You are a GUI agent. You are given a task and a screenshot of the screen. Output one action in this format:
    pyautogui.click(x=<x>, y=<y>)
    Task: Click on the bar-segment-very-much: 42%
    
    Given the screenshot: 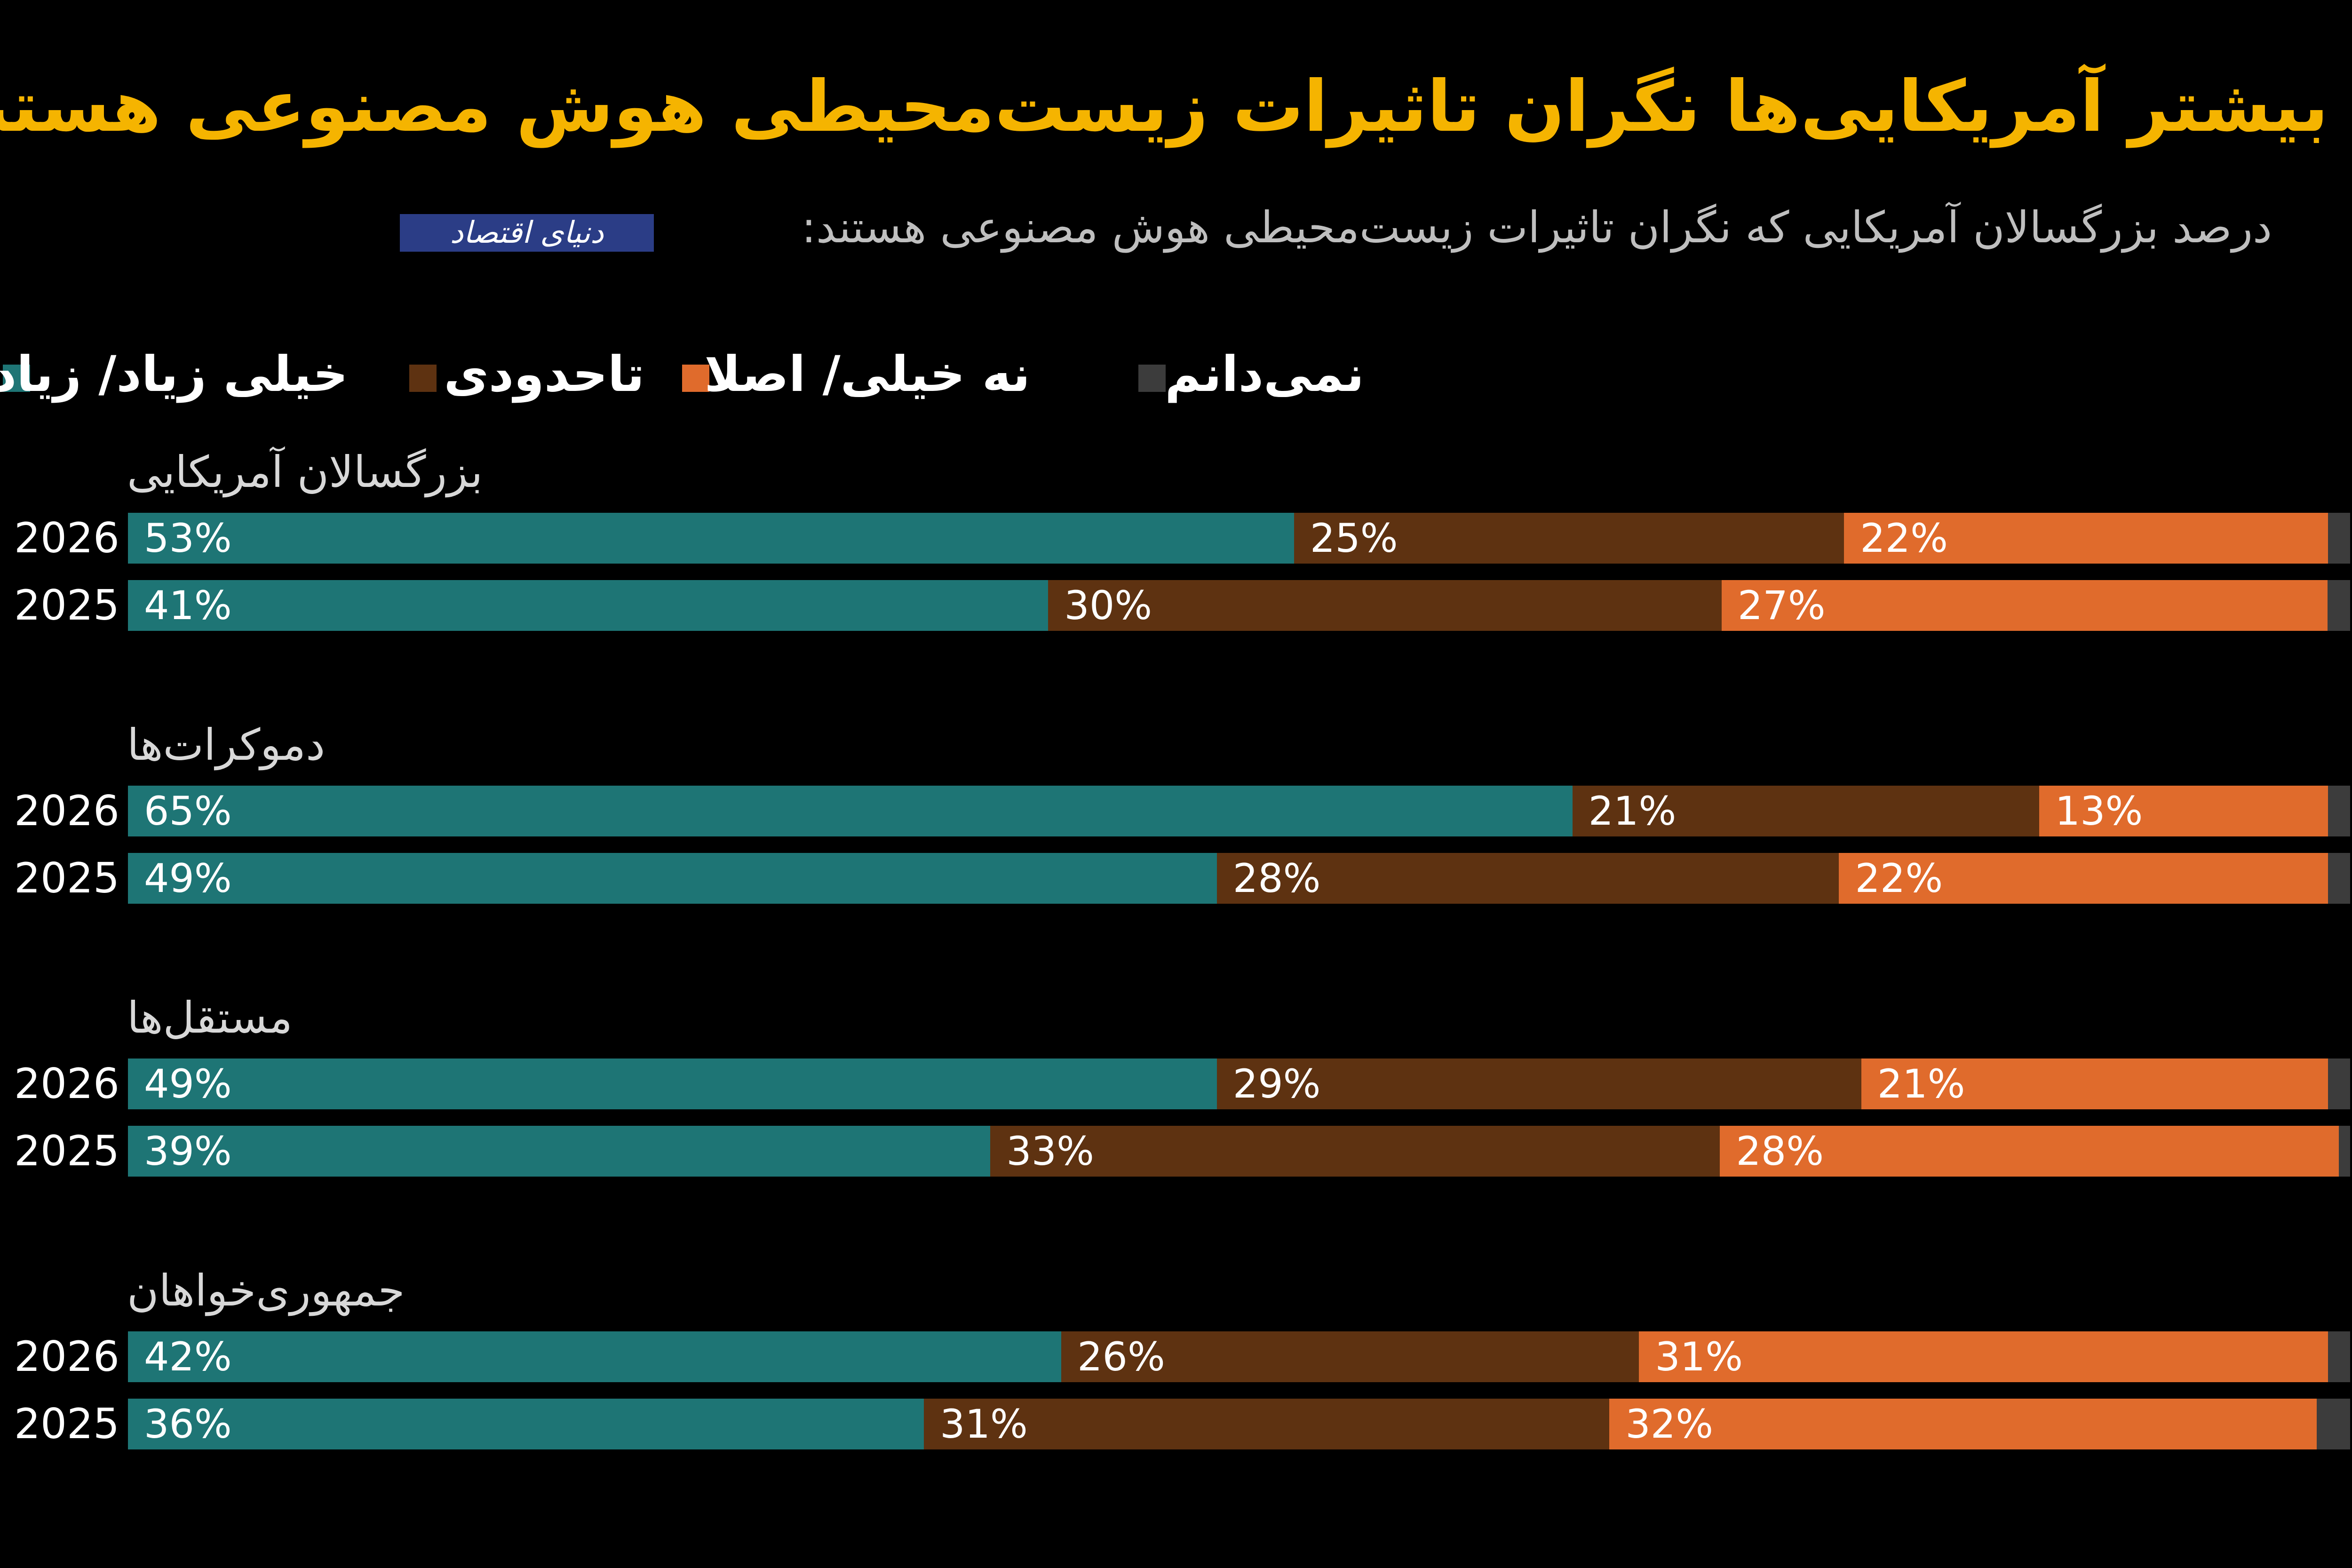 What is the action you would take?
    pyautogui.click(x=595, y=1356)
    